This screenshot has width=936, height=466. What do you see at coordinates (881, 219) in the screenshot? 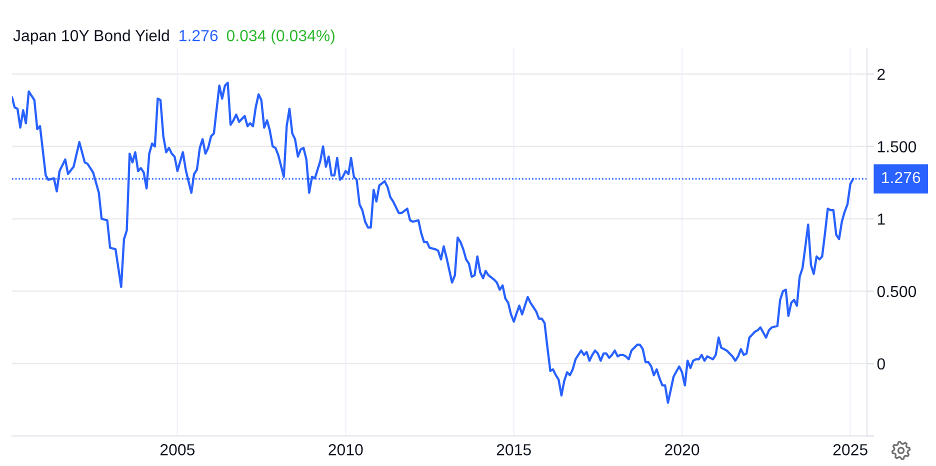
I see `y-tick-label: 1` at bounding box center [881, 219].